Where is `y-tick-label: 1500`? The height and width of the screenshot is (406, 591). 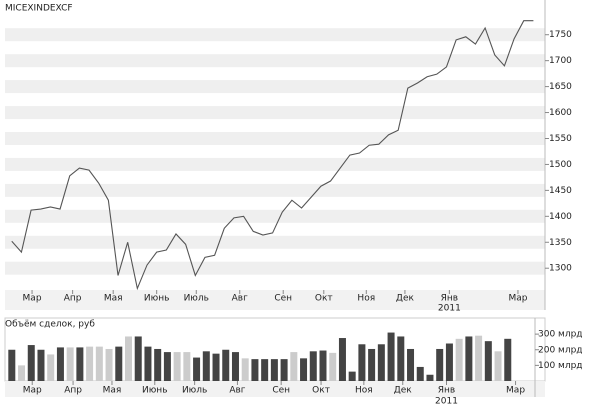 y-tick-label: 1500 is located at coordinates (560, 165).